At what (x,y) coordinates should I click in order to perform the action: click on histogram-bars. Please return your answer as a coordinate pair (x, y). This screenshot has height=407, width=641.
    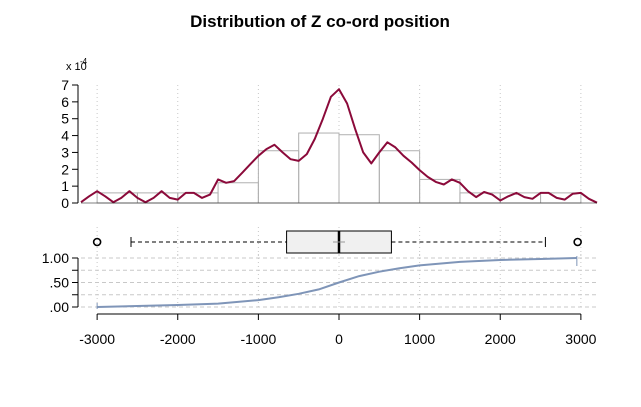
    Looking at the image, I should click on (339, 168).